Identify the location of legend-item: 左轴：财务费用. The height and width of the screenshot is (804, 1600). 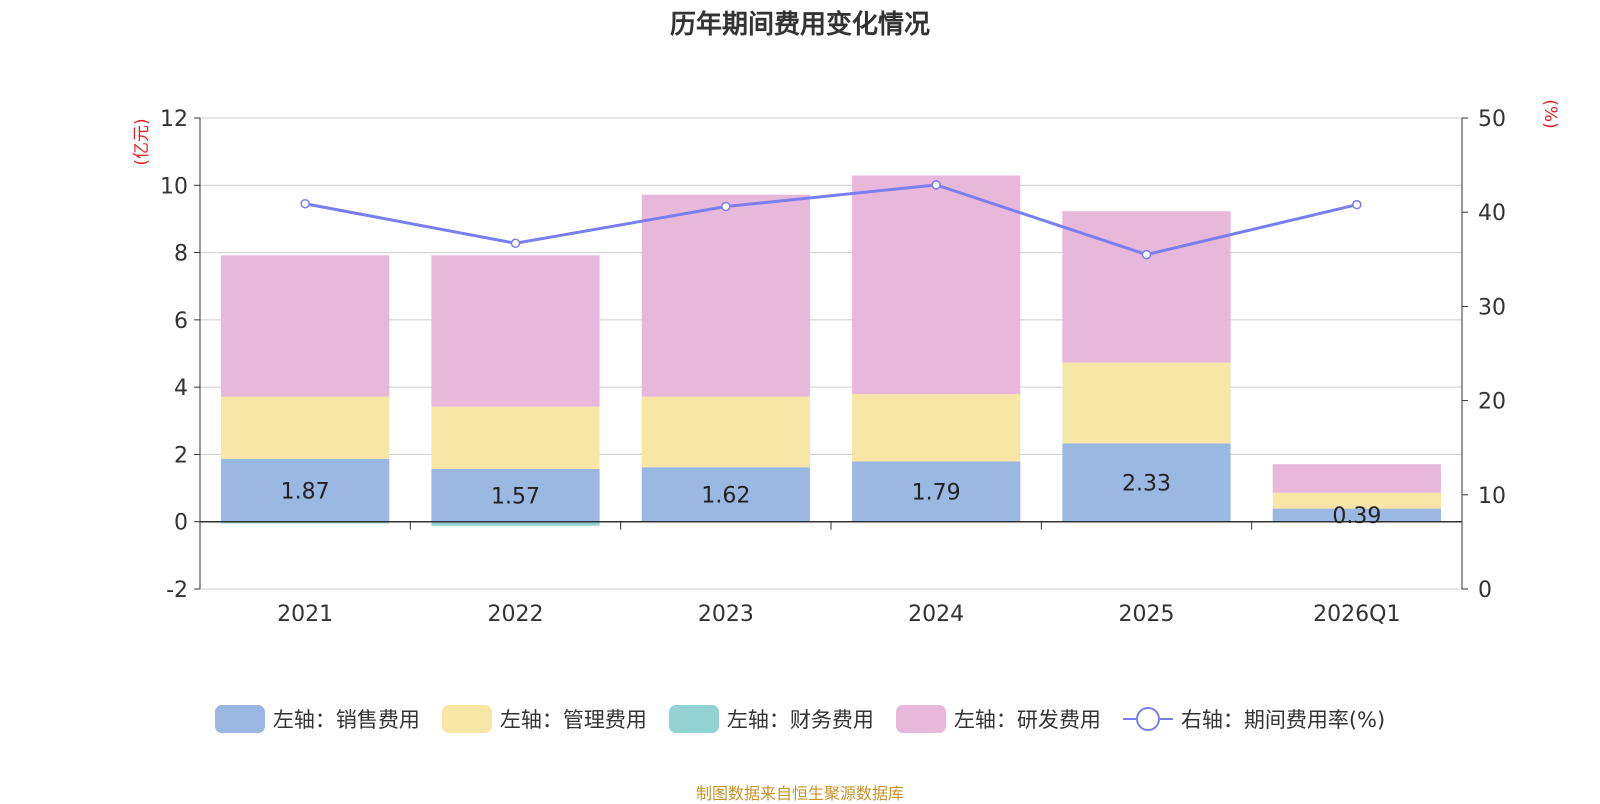
(771, 719).